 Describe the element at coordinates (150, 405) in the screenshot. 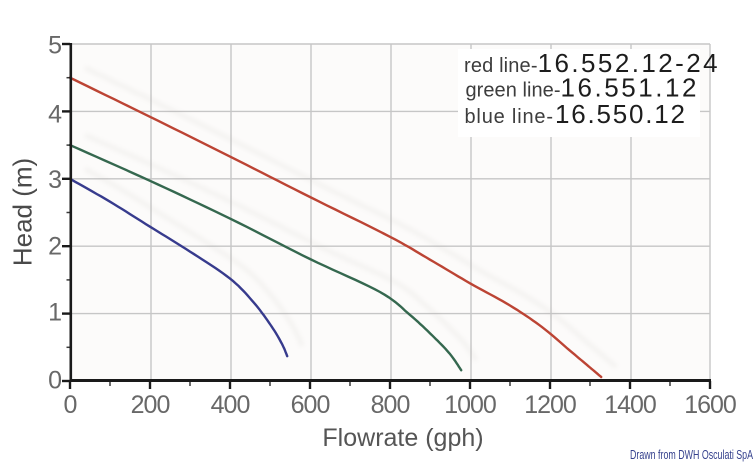

I see `svg-text: 200` at that location.